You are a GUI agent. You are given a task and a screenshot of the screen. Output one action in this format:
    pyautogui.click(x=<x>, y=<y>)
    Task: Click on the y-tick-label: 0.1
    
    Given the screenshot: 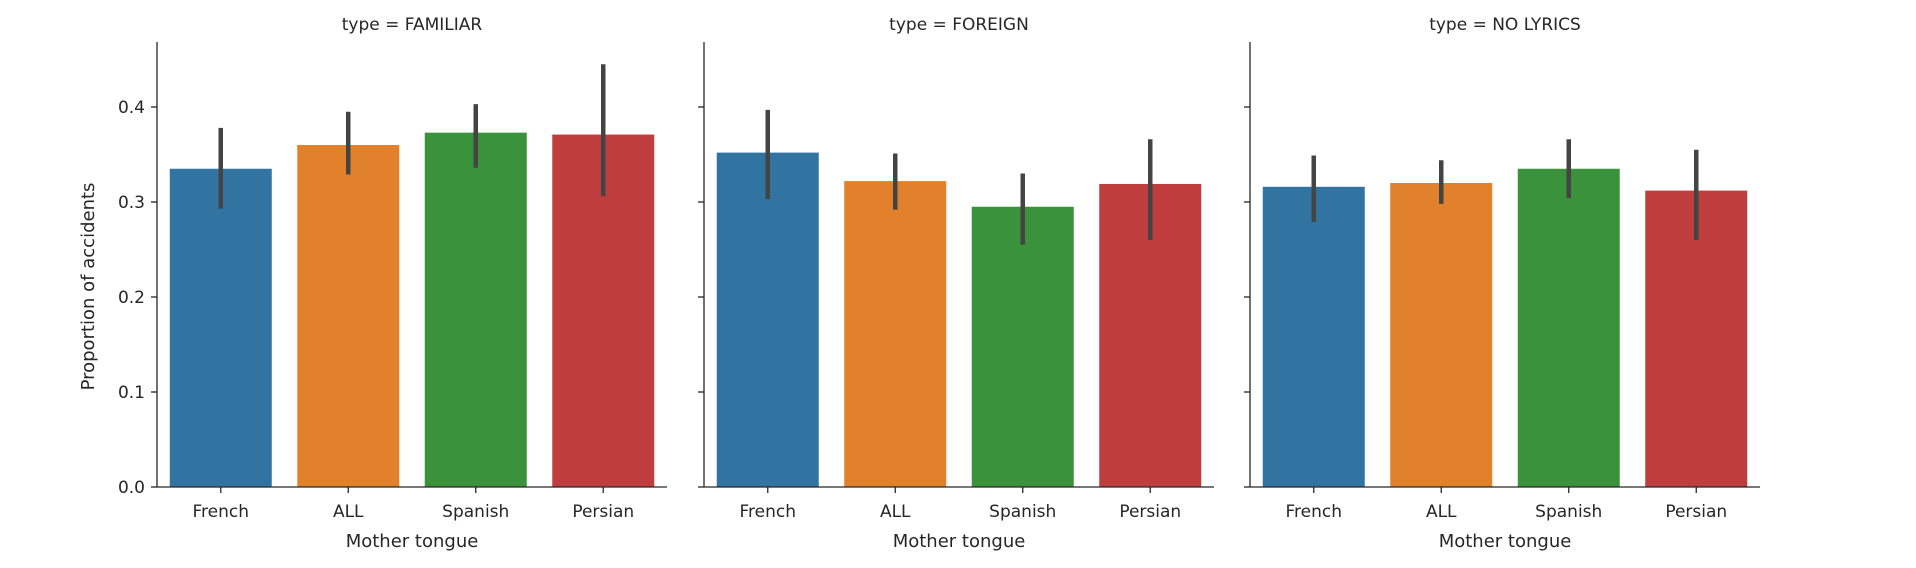 What is the action you would take?
    pyautogui.click(x=131, y=393)
    